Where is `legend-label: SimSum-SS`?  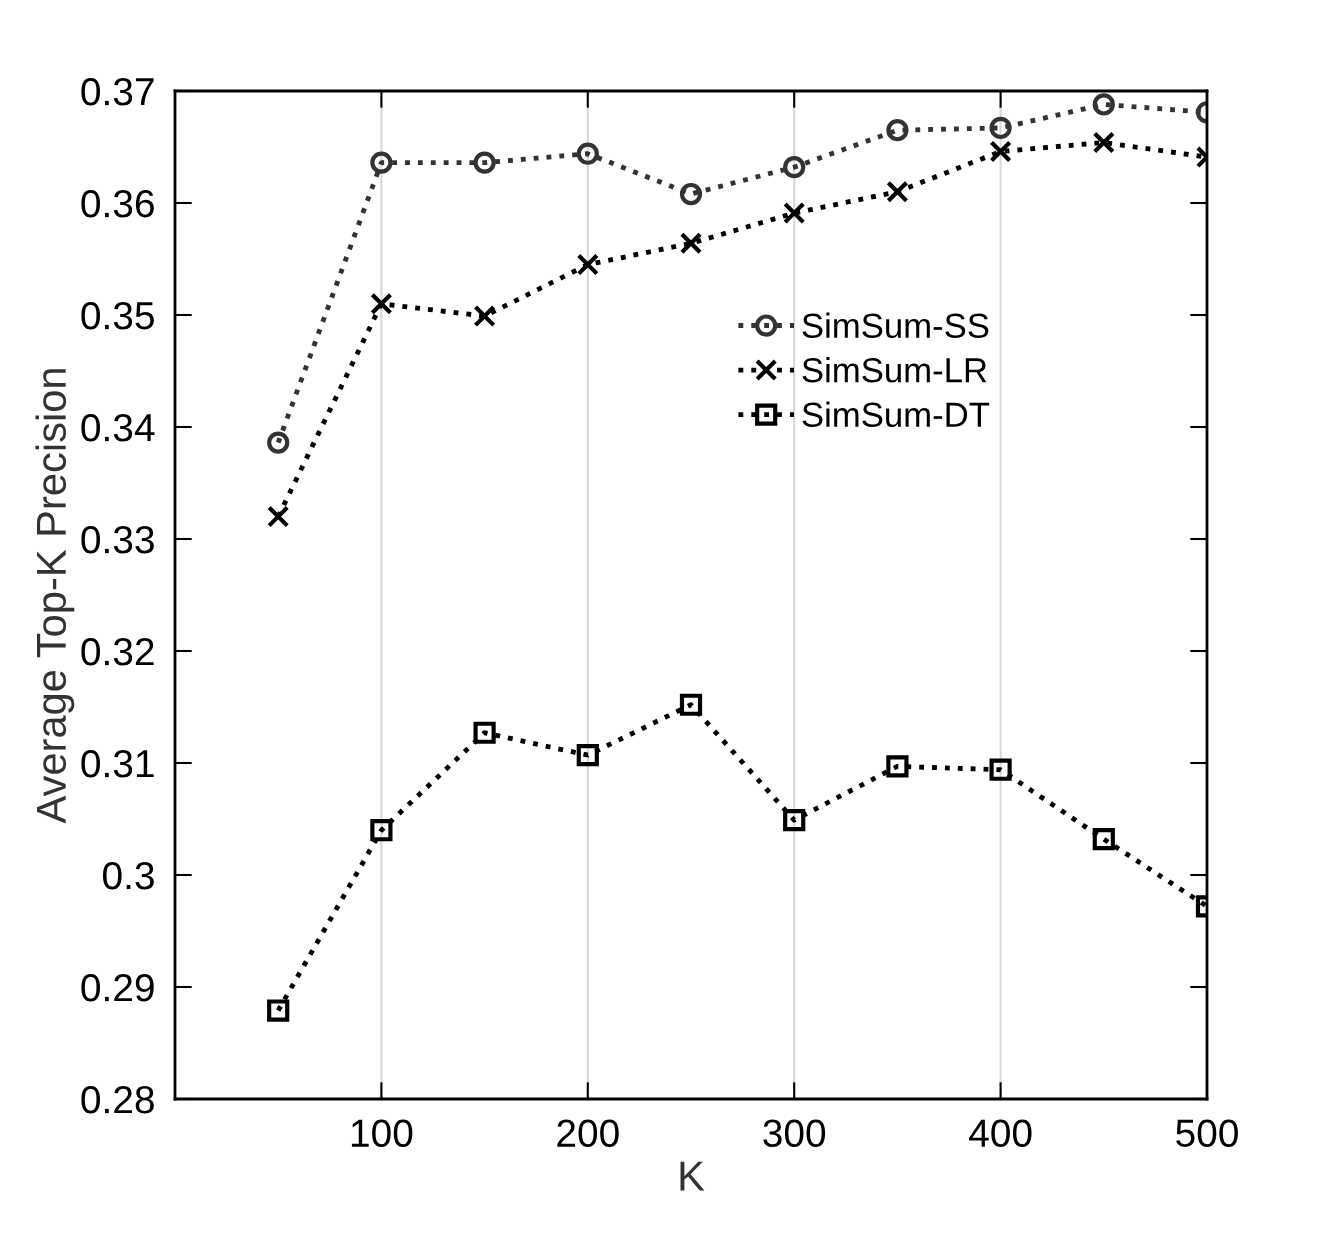 legend-label: SimSum-SS is located at coordinates (895, 325).